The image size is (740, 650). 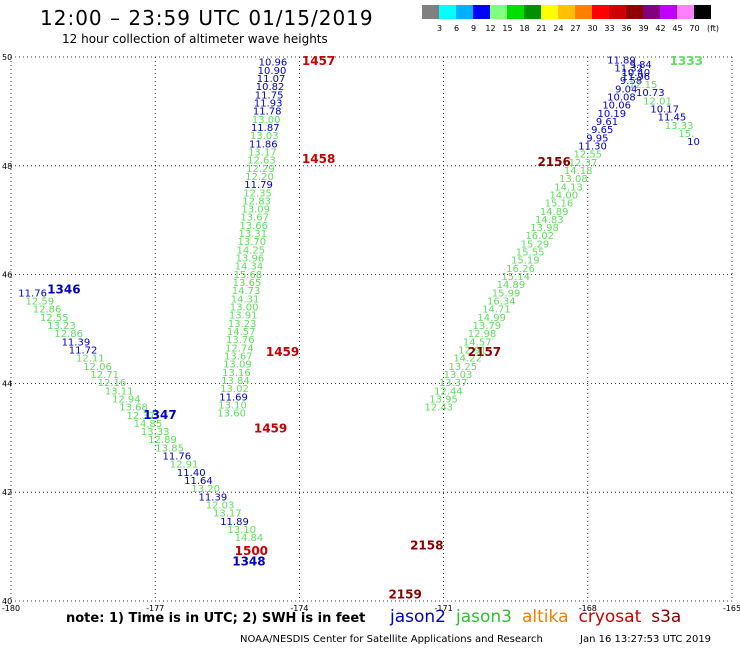 I want to click on wave-height-value: 12.16, so click(x=112, y=383).